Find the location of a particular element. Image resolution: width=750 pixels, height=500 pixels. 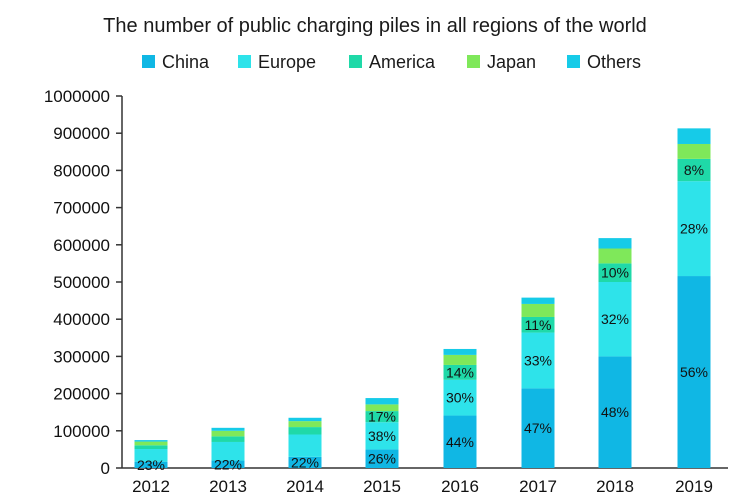

bar-segment-america-2015 is located at coordinates (382, 417).